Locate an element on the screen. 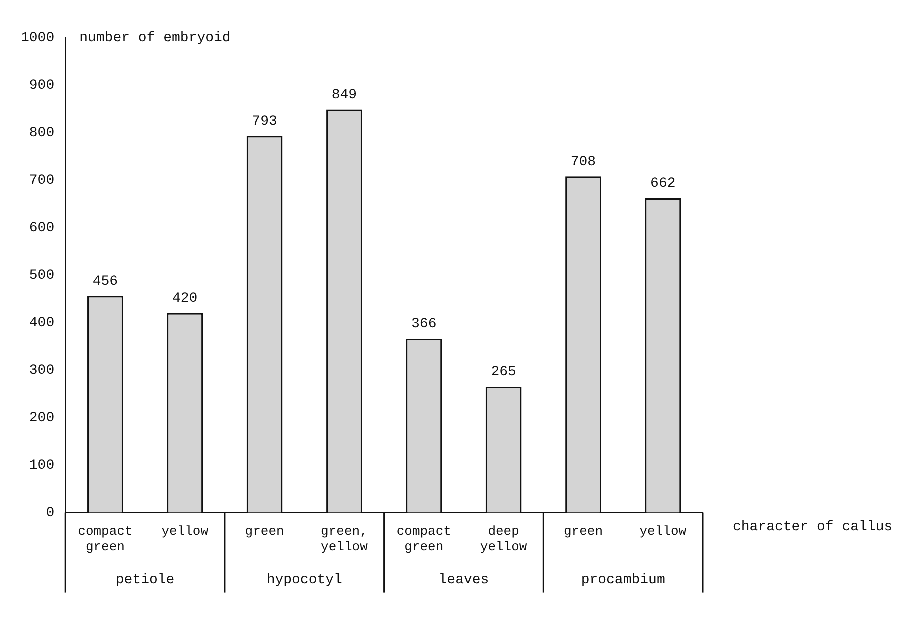  data-label: 662 is located at coordinates (663, 184).